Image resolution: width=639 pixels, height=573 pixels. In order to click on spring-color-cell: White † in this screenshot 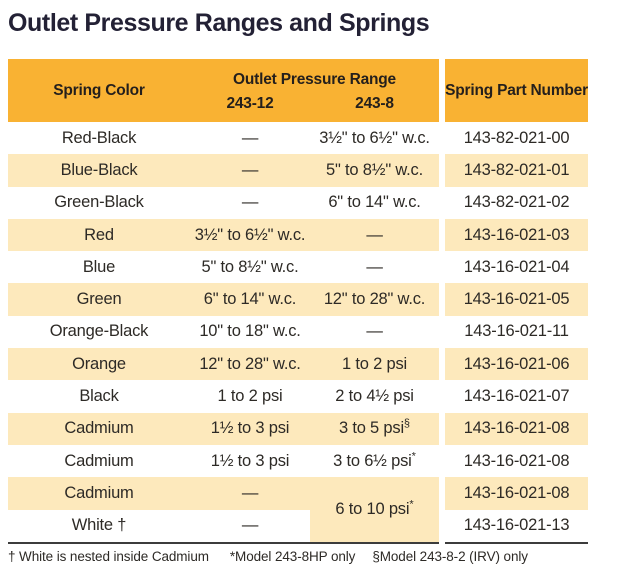, I will do `click(99, 526)`.